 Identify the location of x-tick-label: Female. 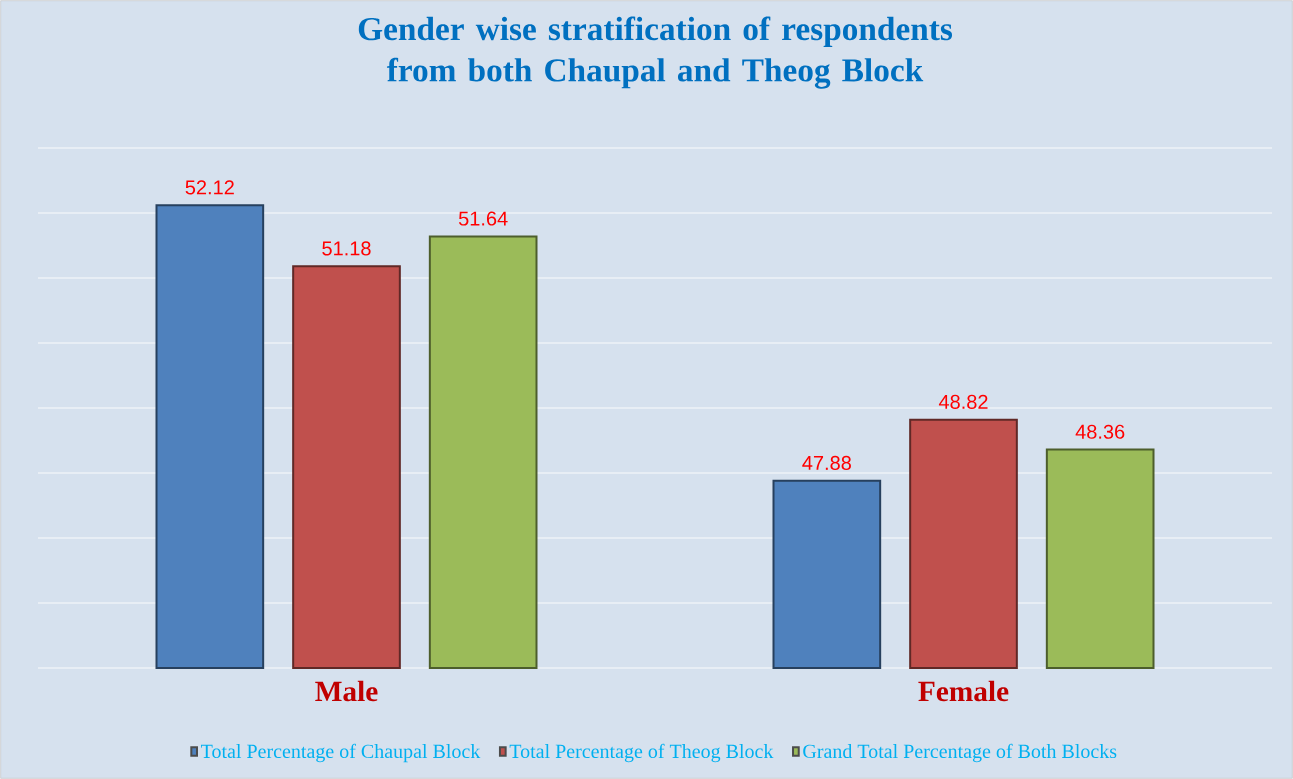
(963, 691).